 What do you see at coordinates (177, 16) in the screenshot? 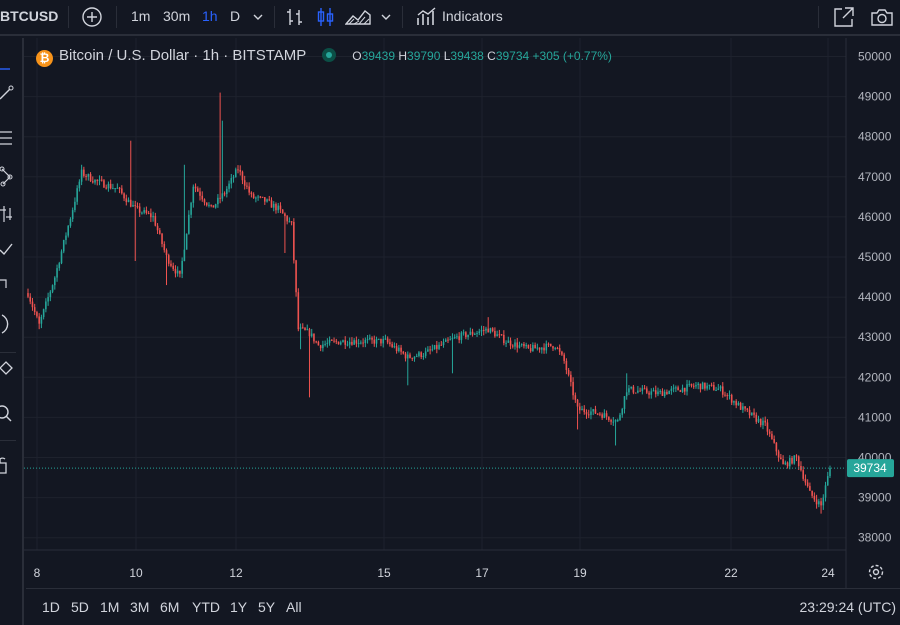
I see `interval-30m-button: 30m` at bounding box center [177, 16].